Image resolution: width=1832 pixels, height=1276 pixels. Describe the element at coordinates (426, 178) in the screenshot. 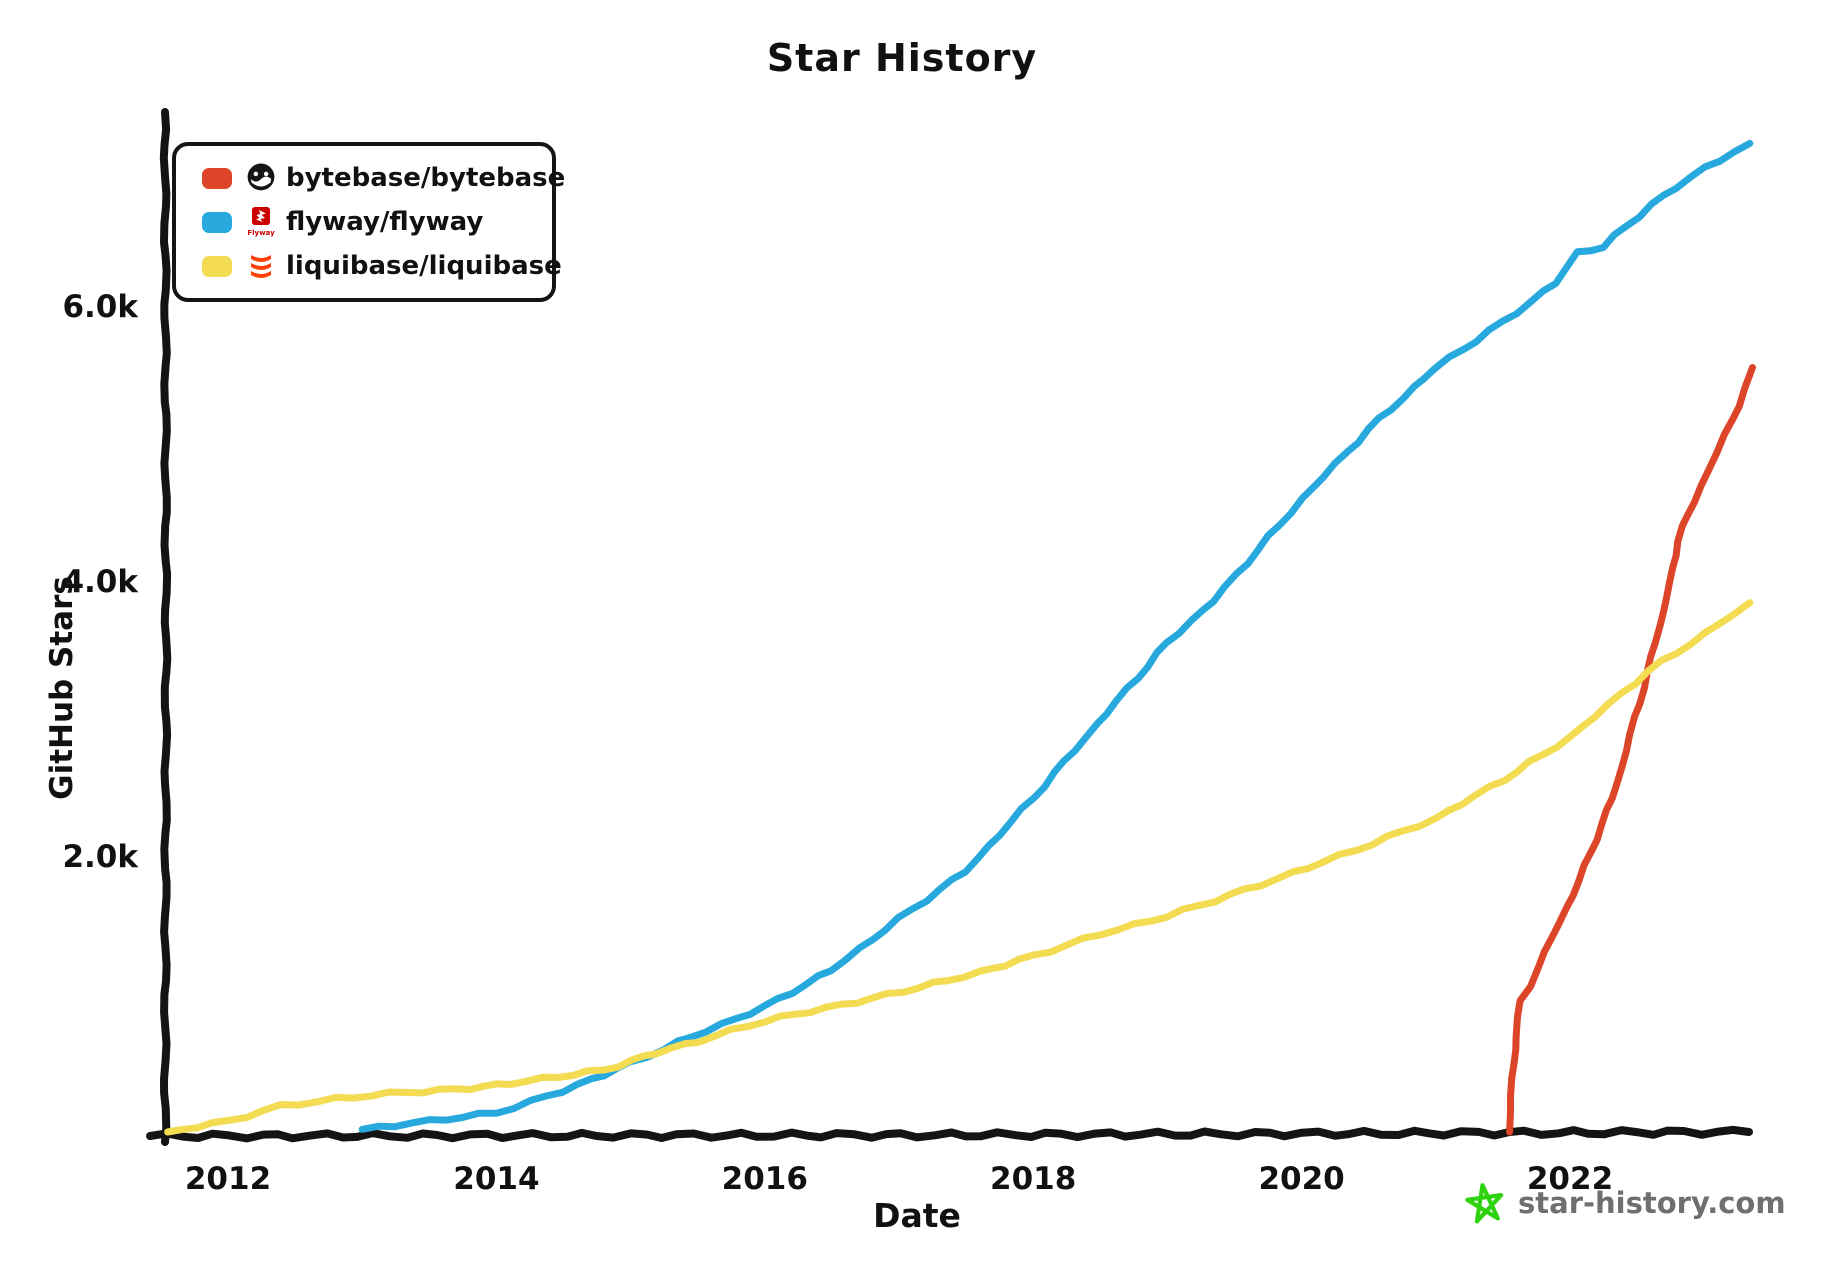

I see `legend-label: bytebase/bytebase` at that location.